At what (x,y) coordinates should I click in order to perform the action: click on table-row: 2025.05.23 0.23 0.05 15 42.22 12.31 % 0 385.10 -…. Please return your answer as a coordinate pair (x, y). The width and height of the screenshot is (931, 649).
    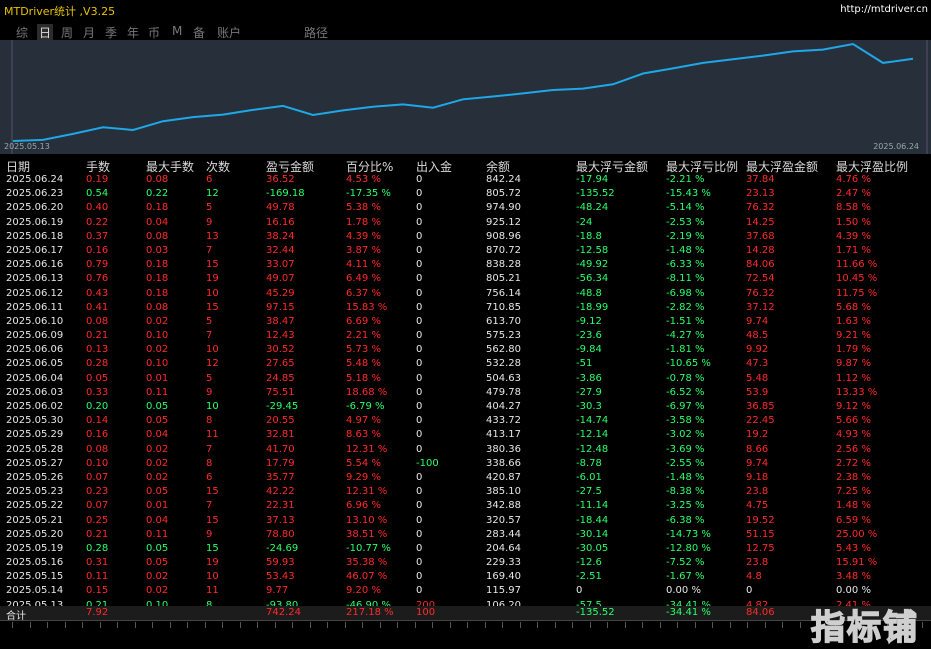
    Looking at the image, I should click on (465, 492).